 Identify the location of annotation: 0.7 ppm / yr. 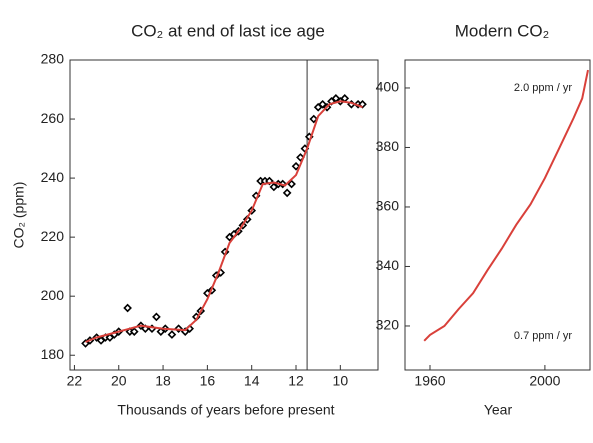
(543, 336).